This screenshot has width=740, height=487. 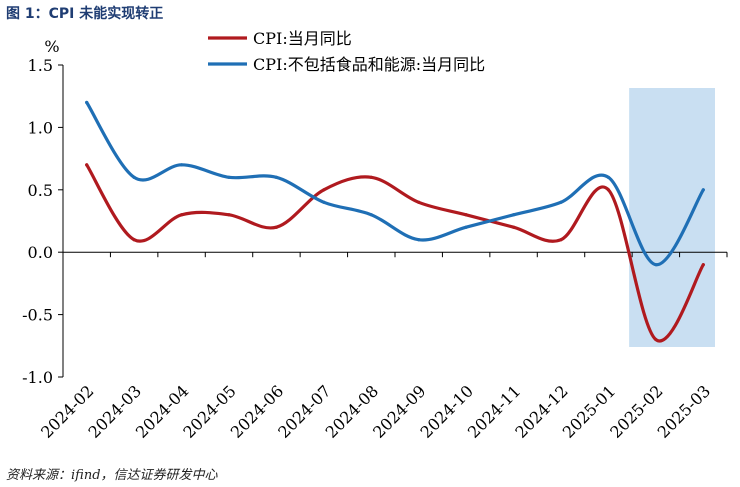 I want to click on legend-label-1: CPI:当月同比, so click(x=302, y=38).